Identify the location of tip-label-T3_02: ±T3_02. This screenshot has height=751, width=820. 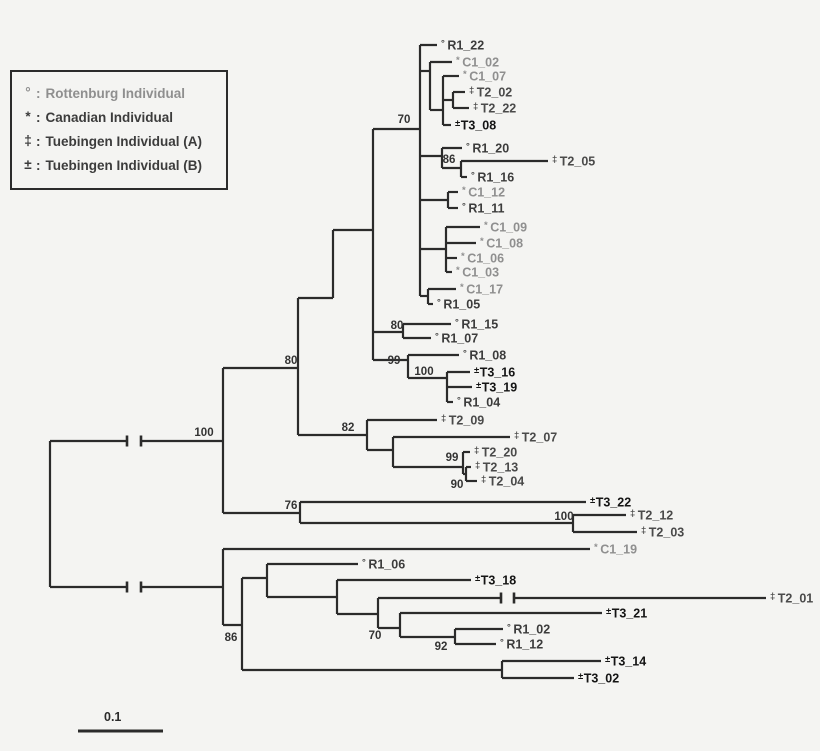
(598, 678).